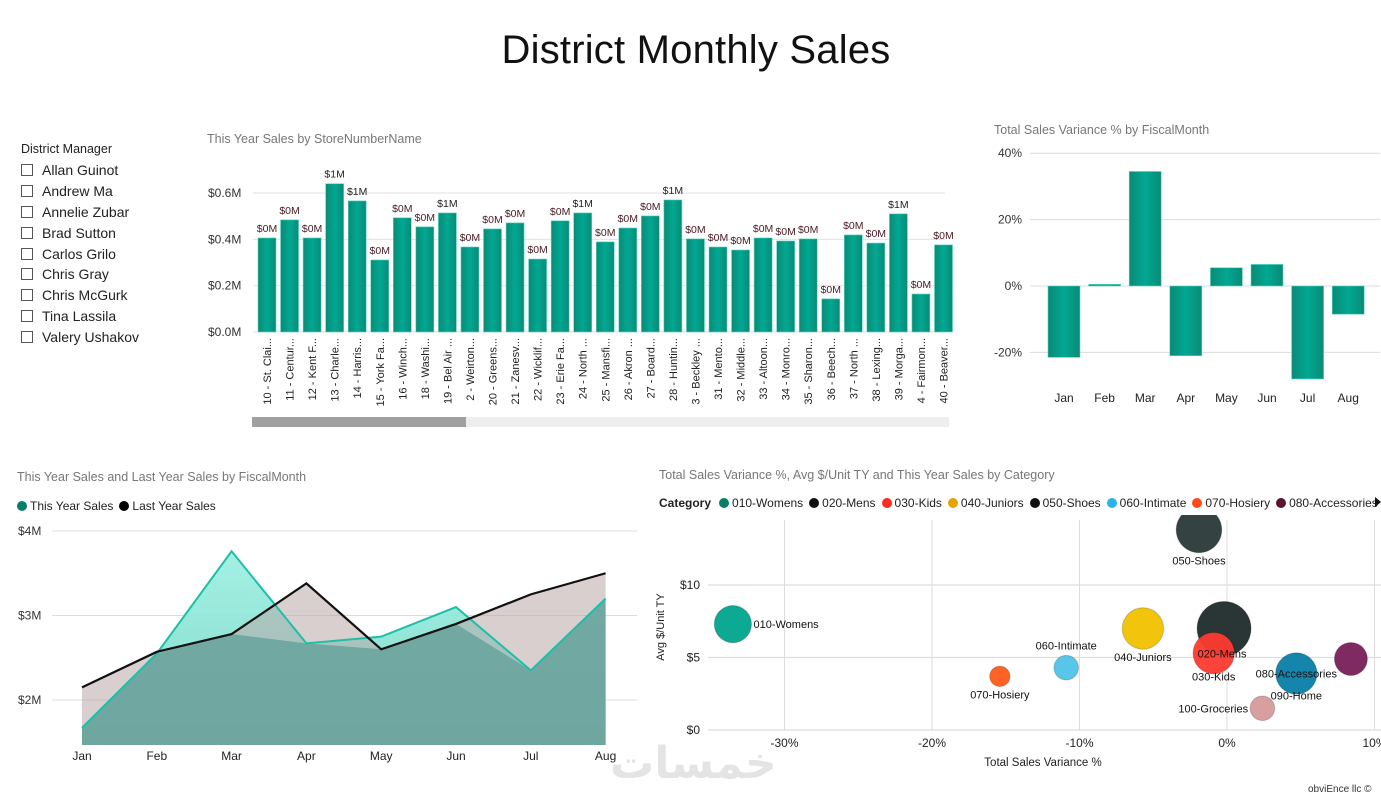  Describe the element at coordinates (106, 336) in the screenshot. I see `slicer-item: Valery Ushakov` at that location.